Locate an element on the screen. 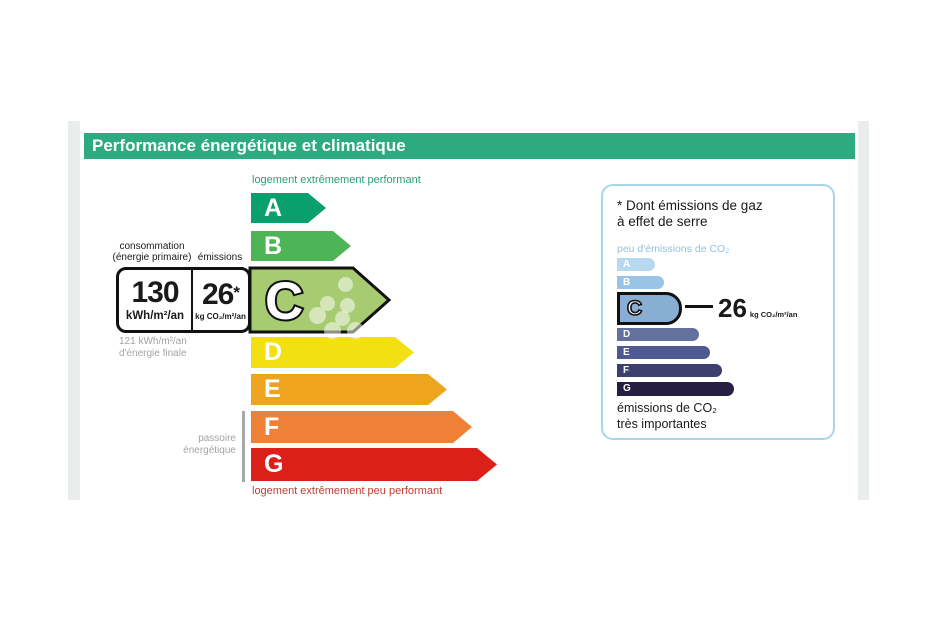  energy-class-letter: D is located at coordinates (273, 352).